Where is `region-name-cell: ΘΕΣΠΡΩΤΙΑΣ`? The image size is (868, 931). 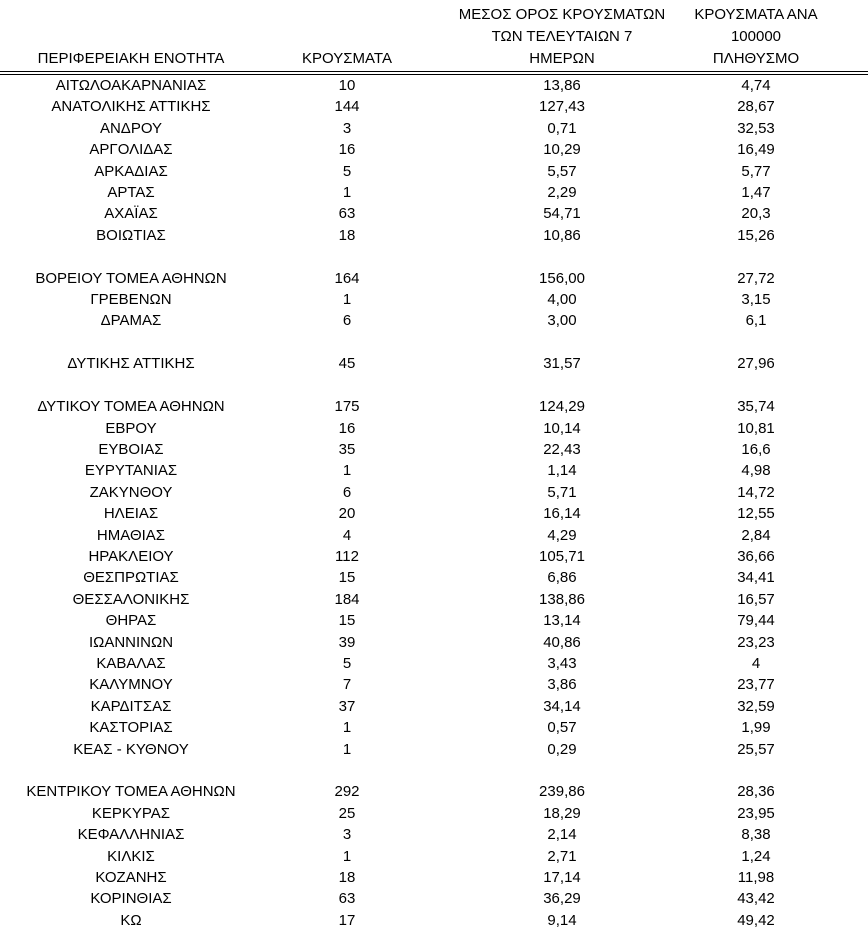 region-name-cell: ΘΕΣΠΡΩΤΙΑΣ is located at coordinates (131, 578).